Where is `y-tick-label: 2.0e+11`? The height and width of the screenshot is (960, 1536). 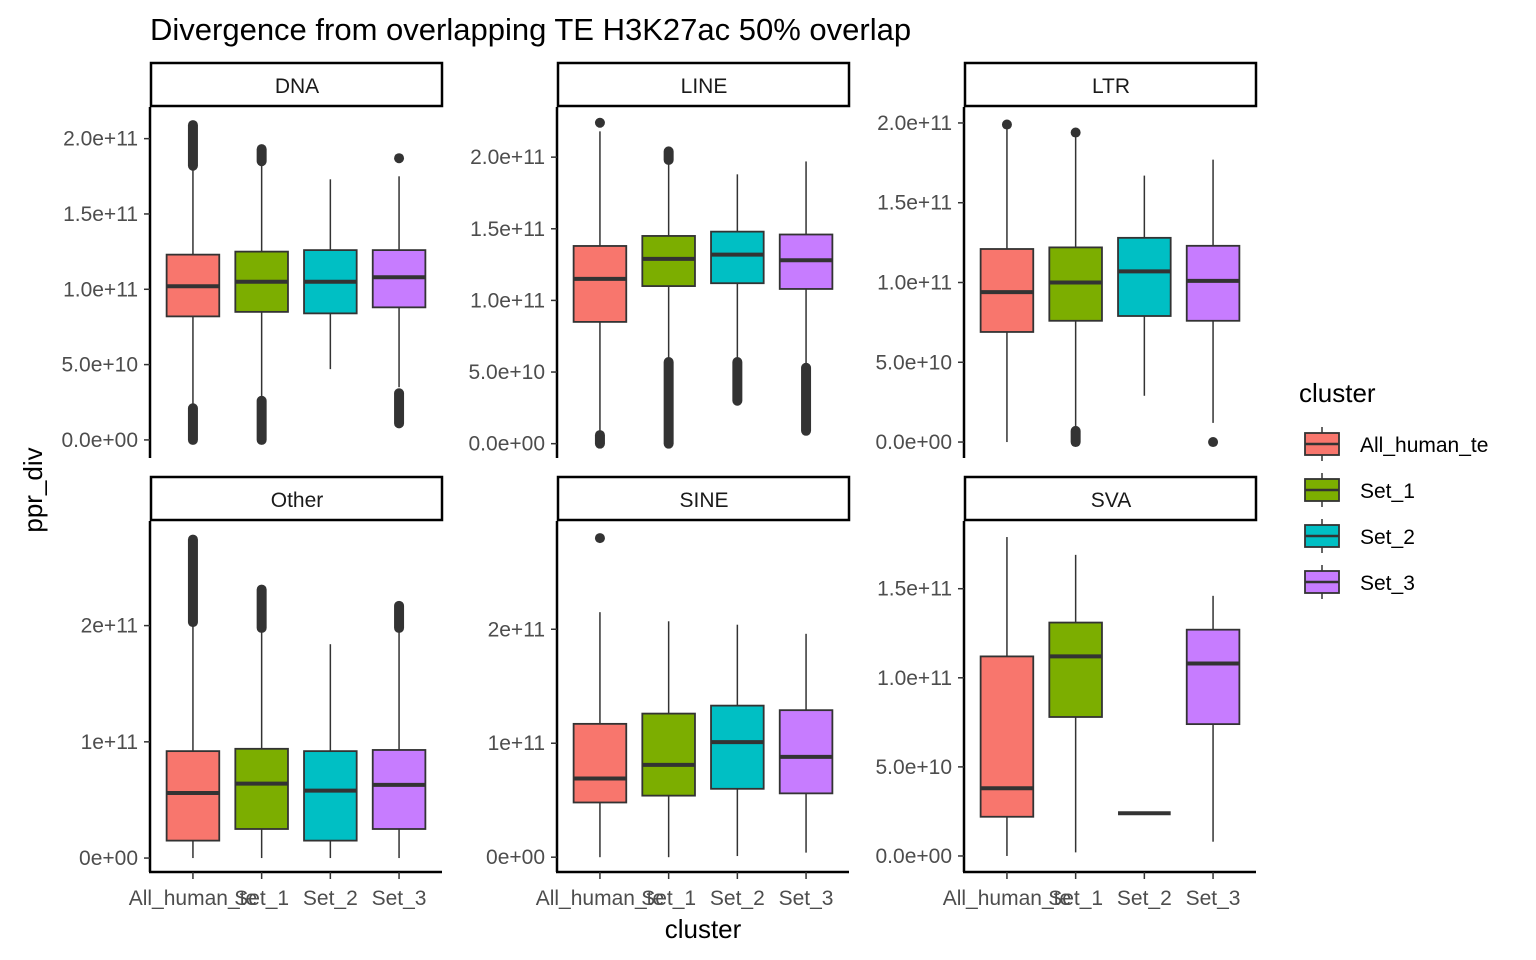 y-tick-label: 2.0e+11 is located at coordinates (507, 157).